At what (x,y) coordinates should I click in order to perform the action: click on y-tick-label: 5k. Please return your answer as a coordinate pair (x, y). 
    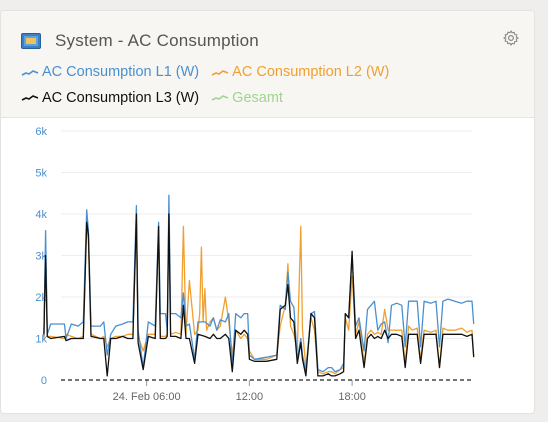
    Looking at the image, I should click on (41, 174).